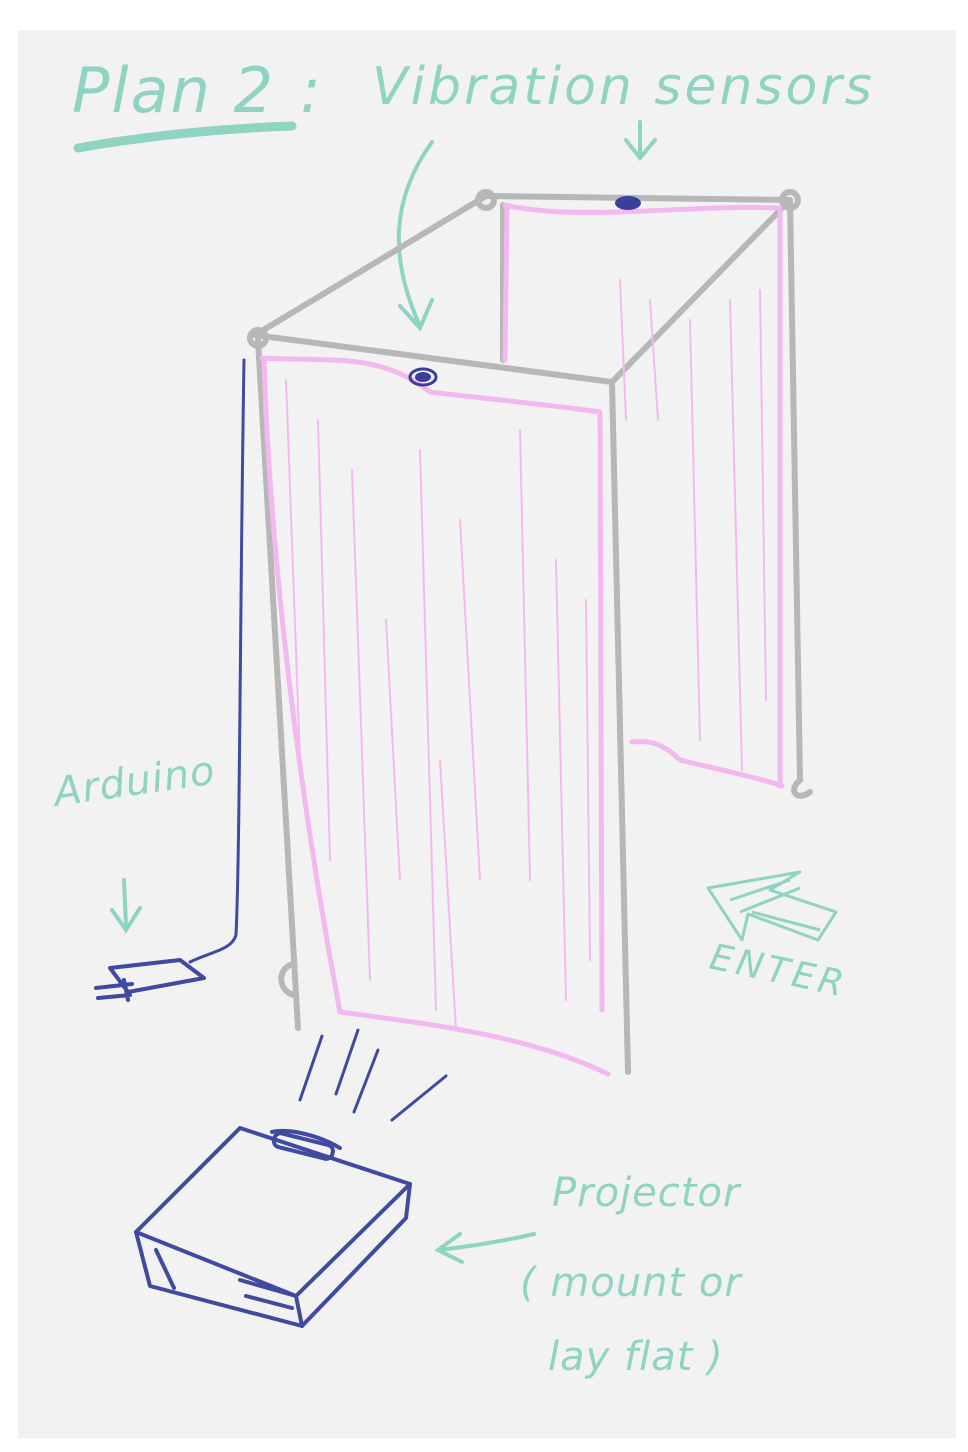  I want to click on vibration-sensor-back, so click(628, 203).